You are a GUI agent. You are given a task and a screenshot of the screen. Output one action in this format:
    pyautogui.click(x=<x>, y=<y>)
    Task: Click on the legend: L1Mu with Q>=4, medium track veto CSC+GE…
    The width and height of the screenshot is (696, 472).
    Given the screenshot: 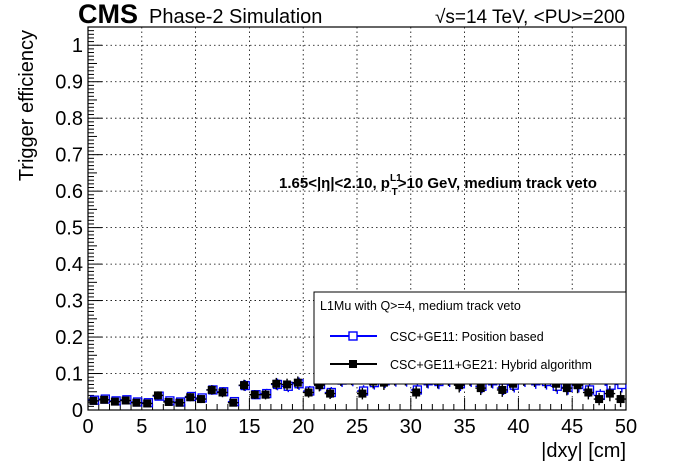 What is the action you would take?
    pyautogui.click(x=470, y=338)
    